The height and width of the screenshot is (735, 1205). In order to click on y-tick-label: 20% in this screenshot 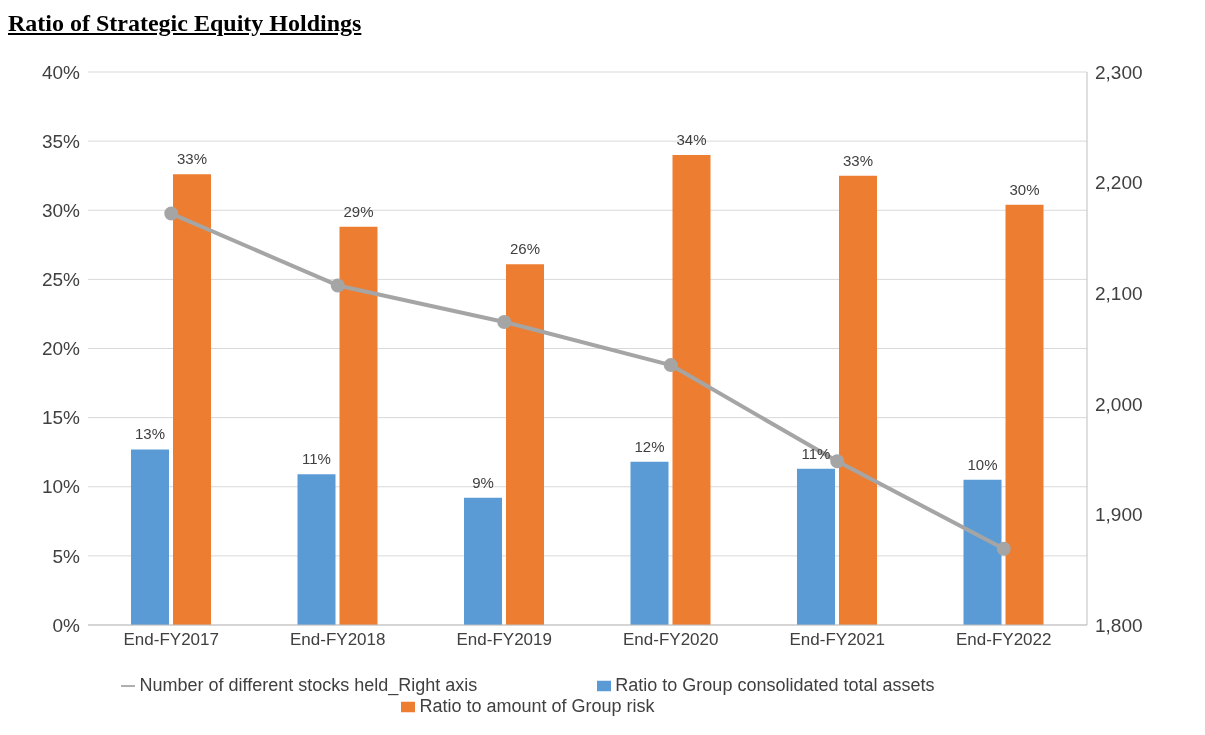, I will do `click(61, 349)`.